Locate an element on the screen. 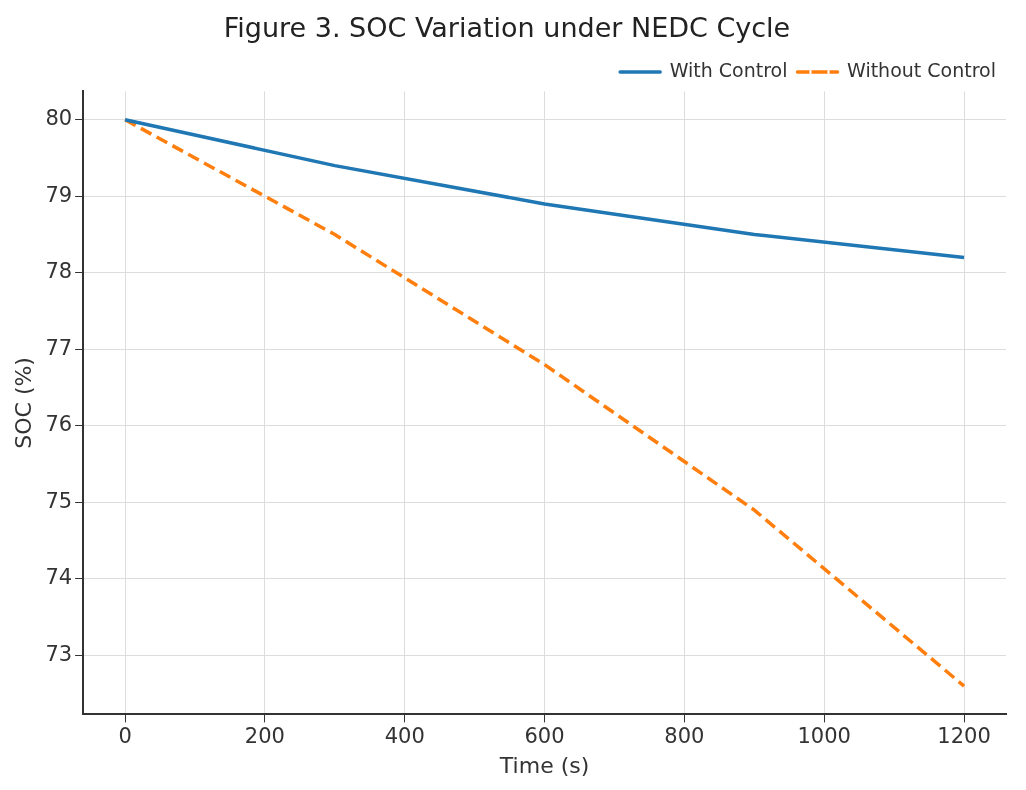 This screenshot has height=790, width=1026. y-tick-label: 78 is located at coordinates (59, 271).